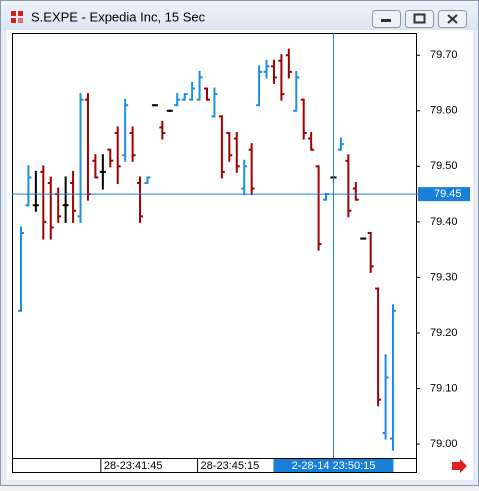 The height and width of the screenshot is (491, 479). I want to click on y-tick-label: 79.10, so click(444, 388).